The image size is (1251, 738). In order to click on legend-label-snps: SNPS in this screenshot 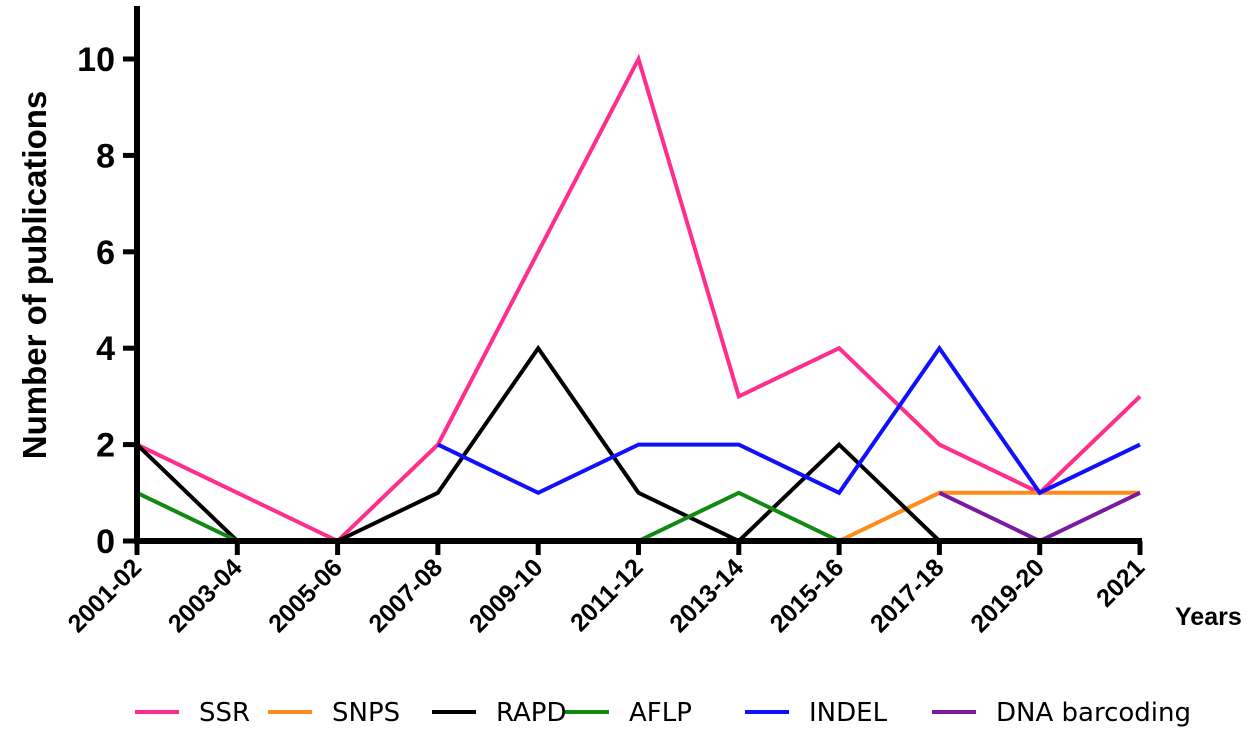, I will do `click(366, 713)`.